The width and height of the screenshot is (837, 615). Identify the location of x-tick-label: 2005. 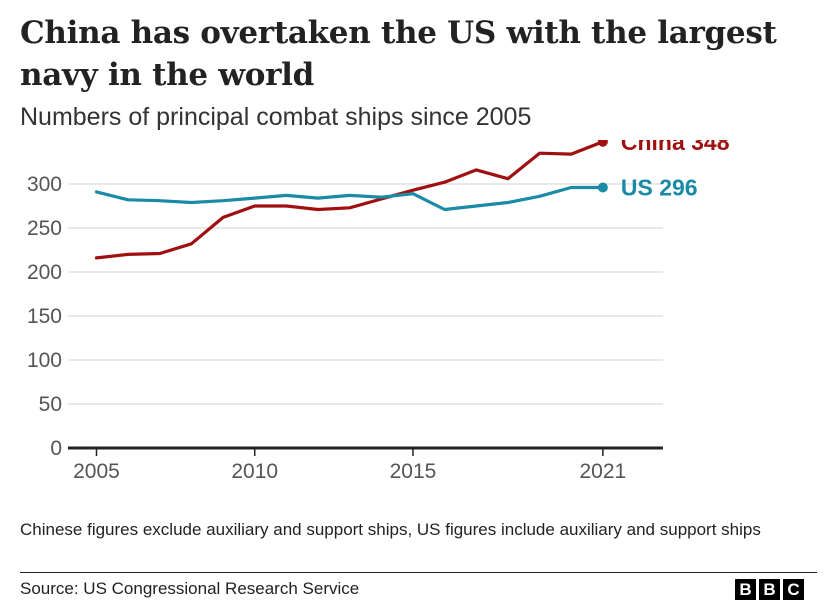
(96, 471).